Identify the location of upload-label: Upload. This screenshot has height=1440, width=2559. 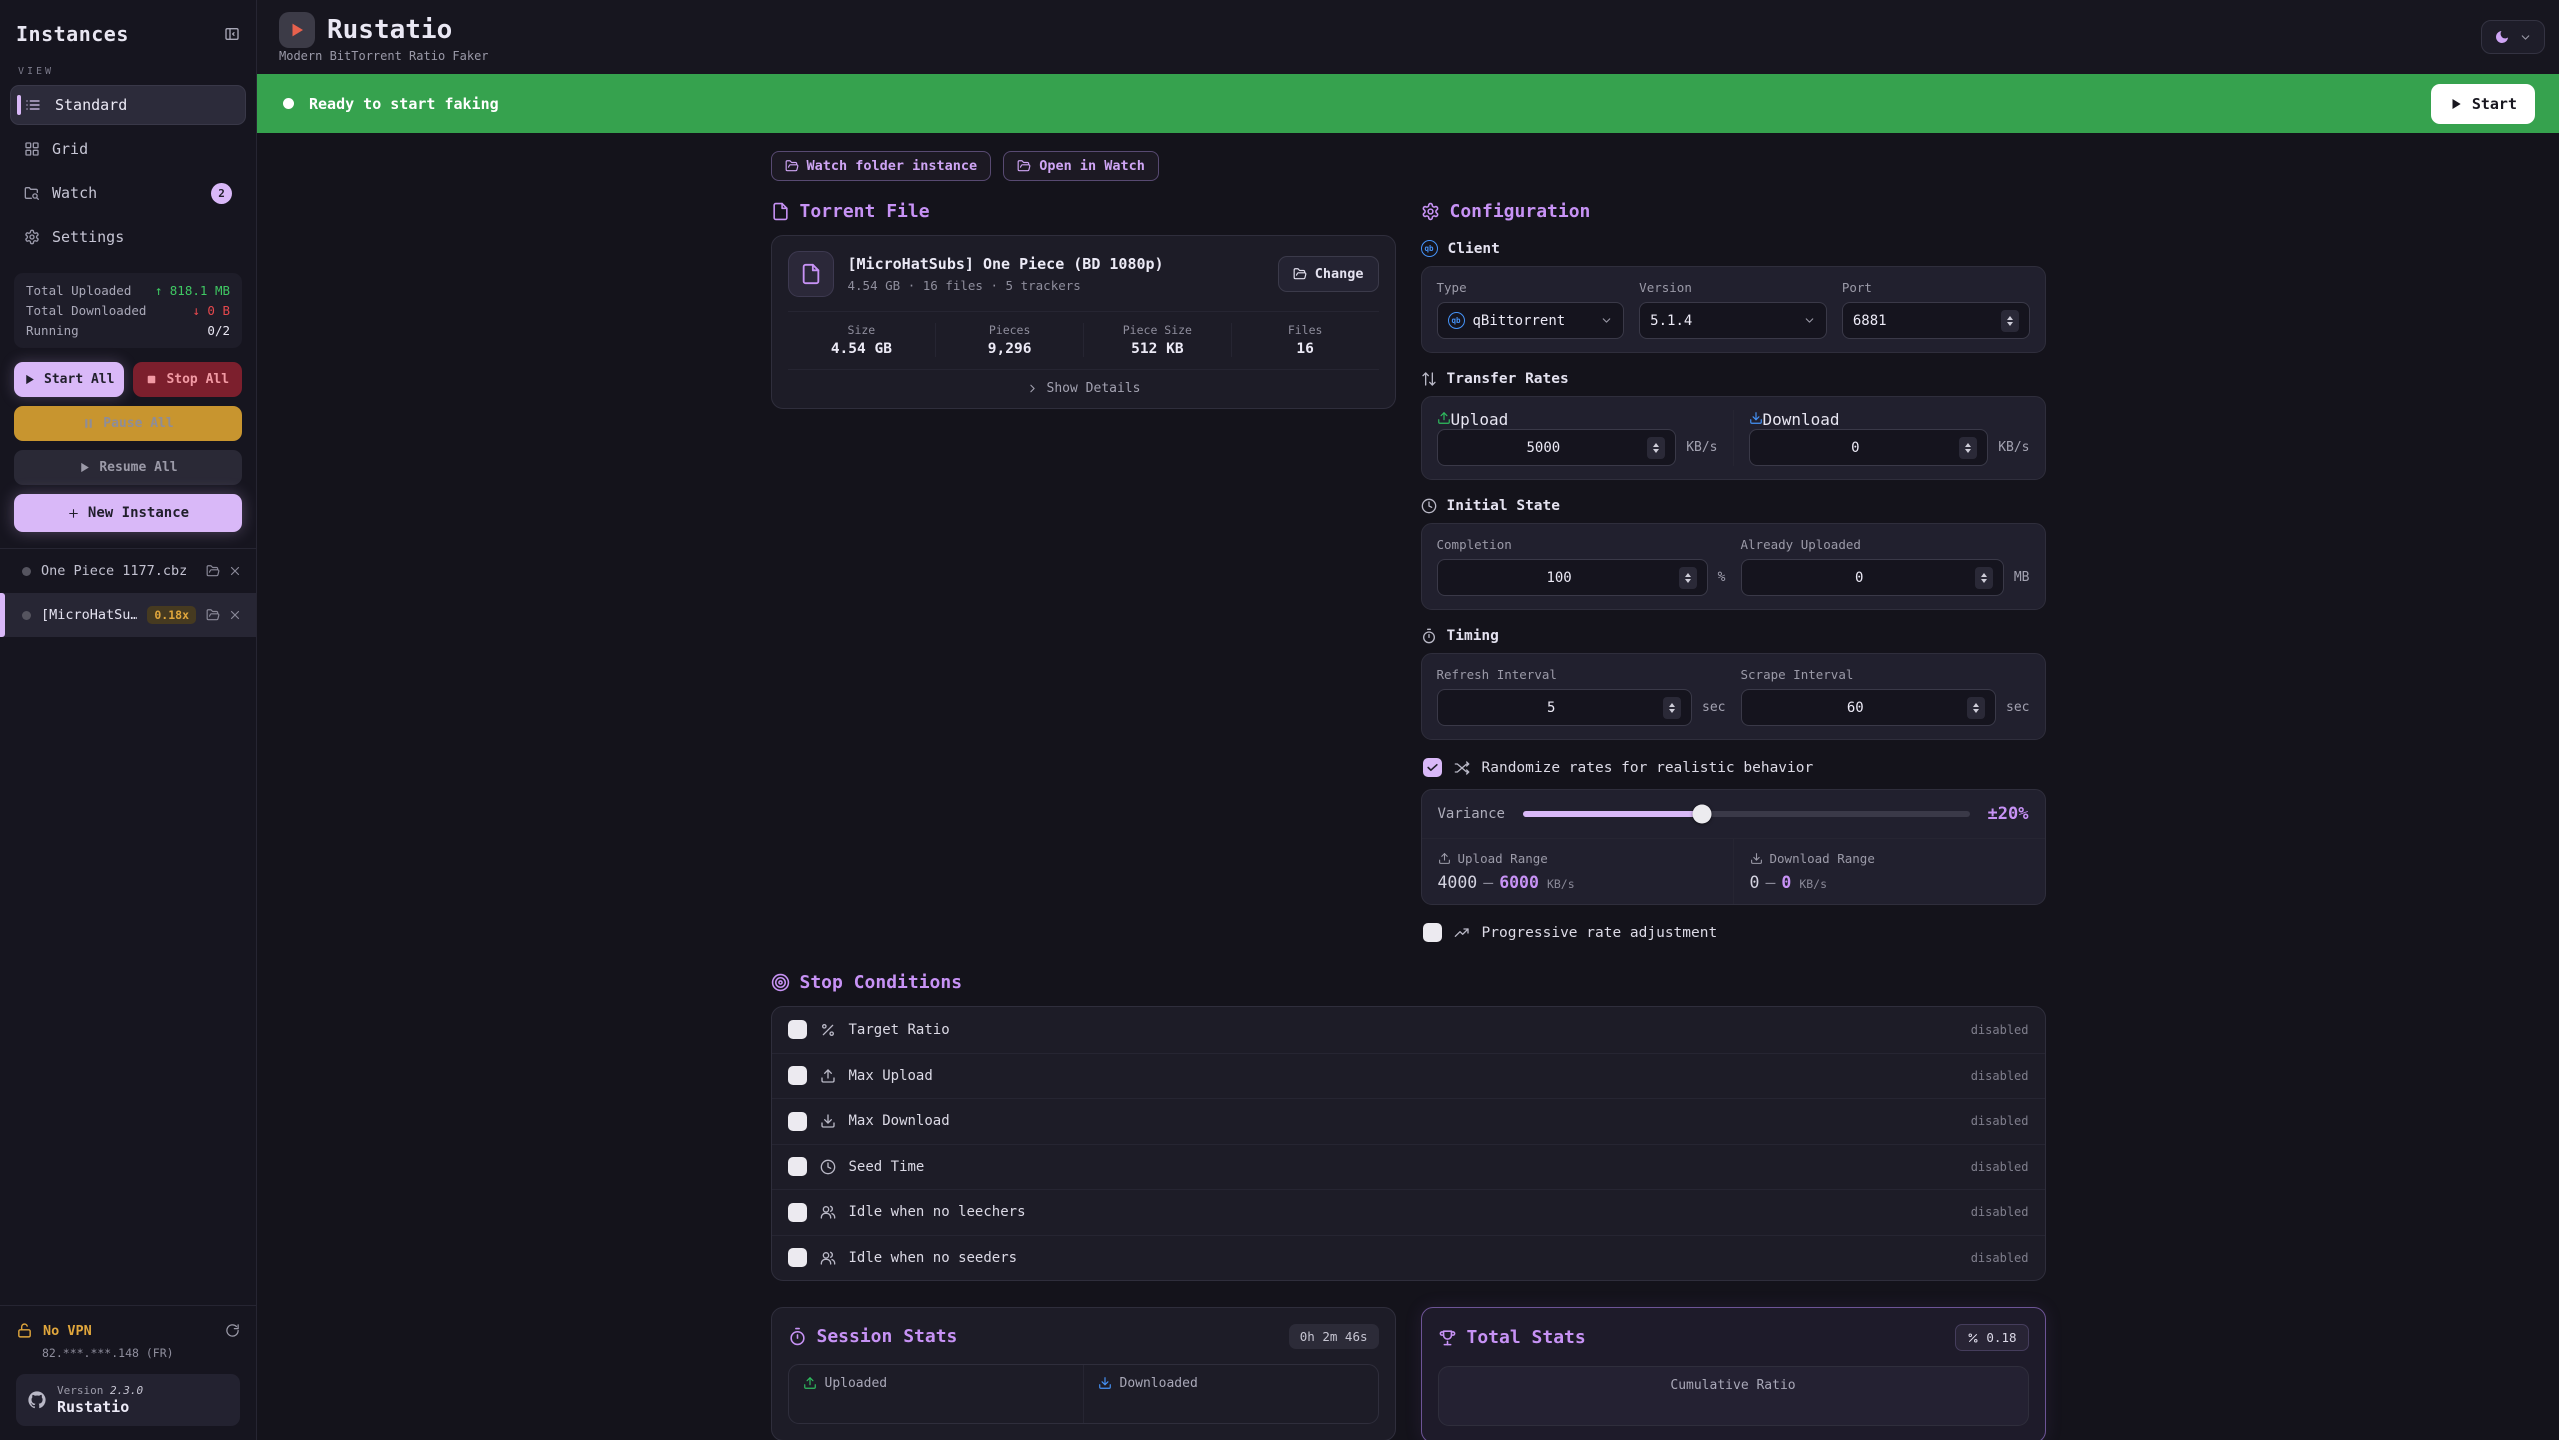
(1479, 419).